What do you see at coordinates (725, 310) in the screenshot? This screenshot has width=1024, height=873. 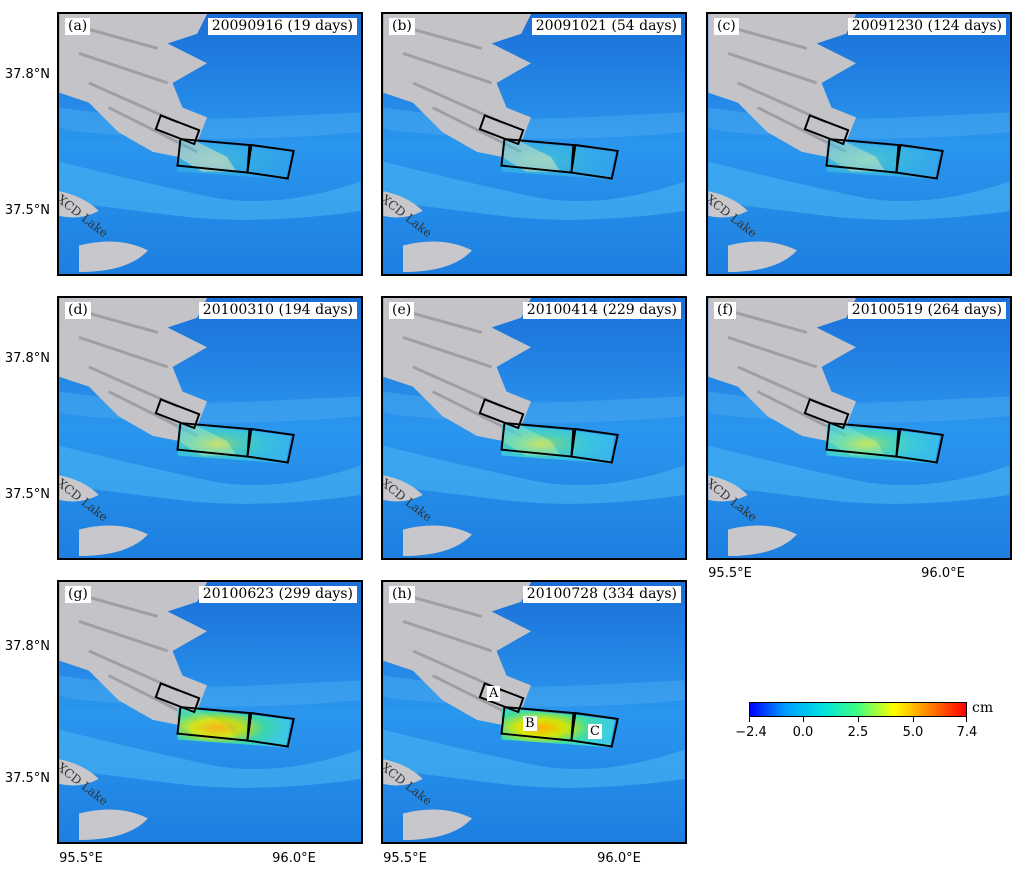 I see `panel-label: (f)` at bounding box center [725, 310].